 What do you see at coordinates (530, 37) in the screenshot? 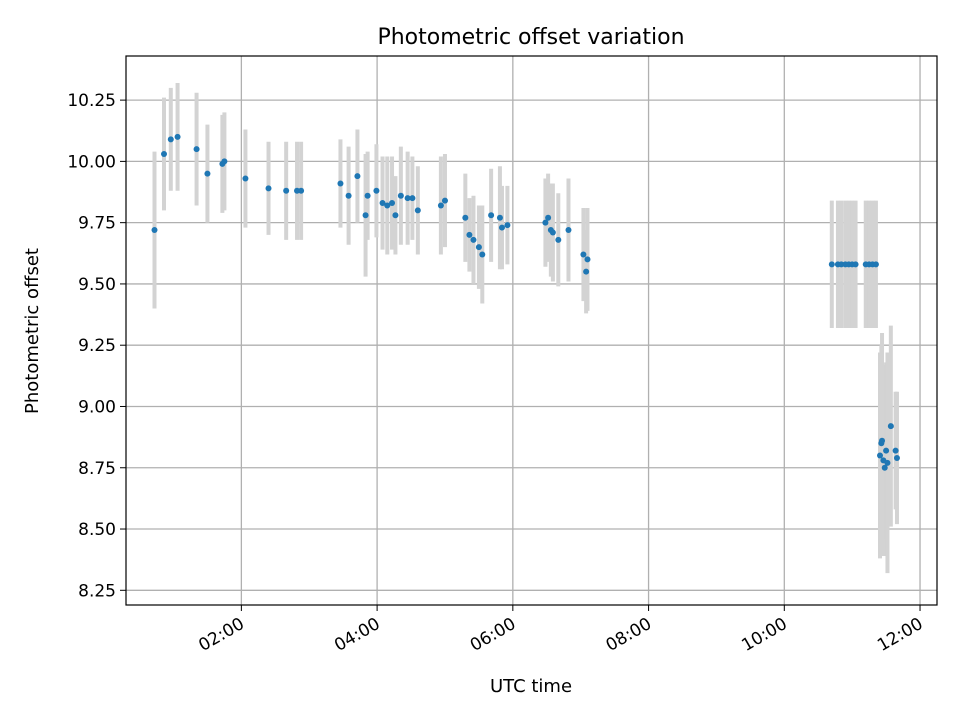
I see `chart-title: Photometric offset variation` at bounding box center [530, 37].